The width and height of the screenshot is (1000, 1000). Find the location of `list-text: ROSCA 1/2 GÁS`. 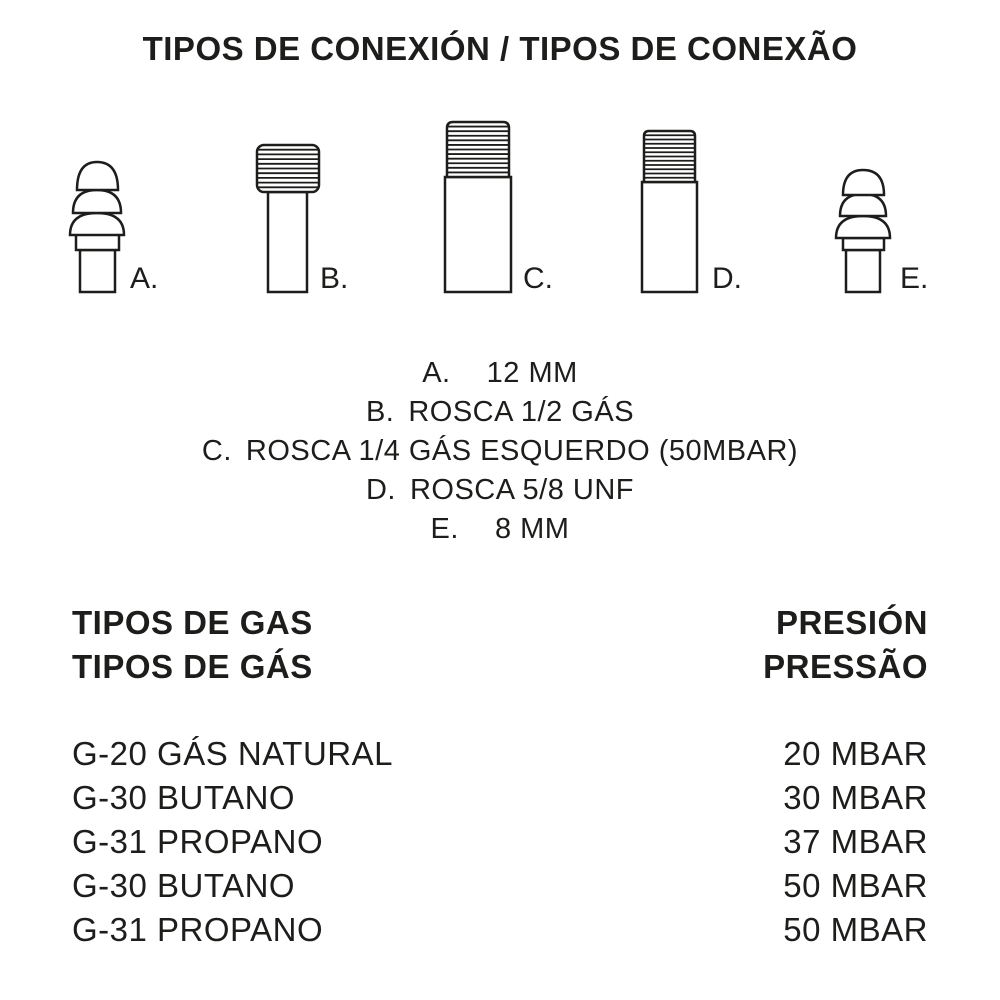

list-text: ROSCA 1/2 GÁS is located at coordinates (521, 412).